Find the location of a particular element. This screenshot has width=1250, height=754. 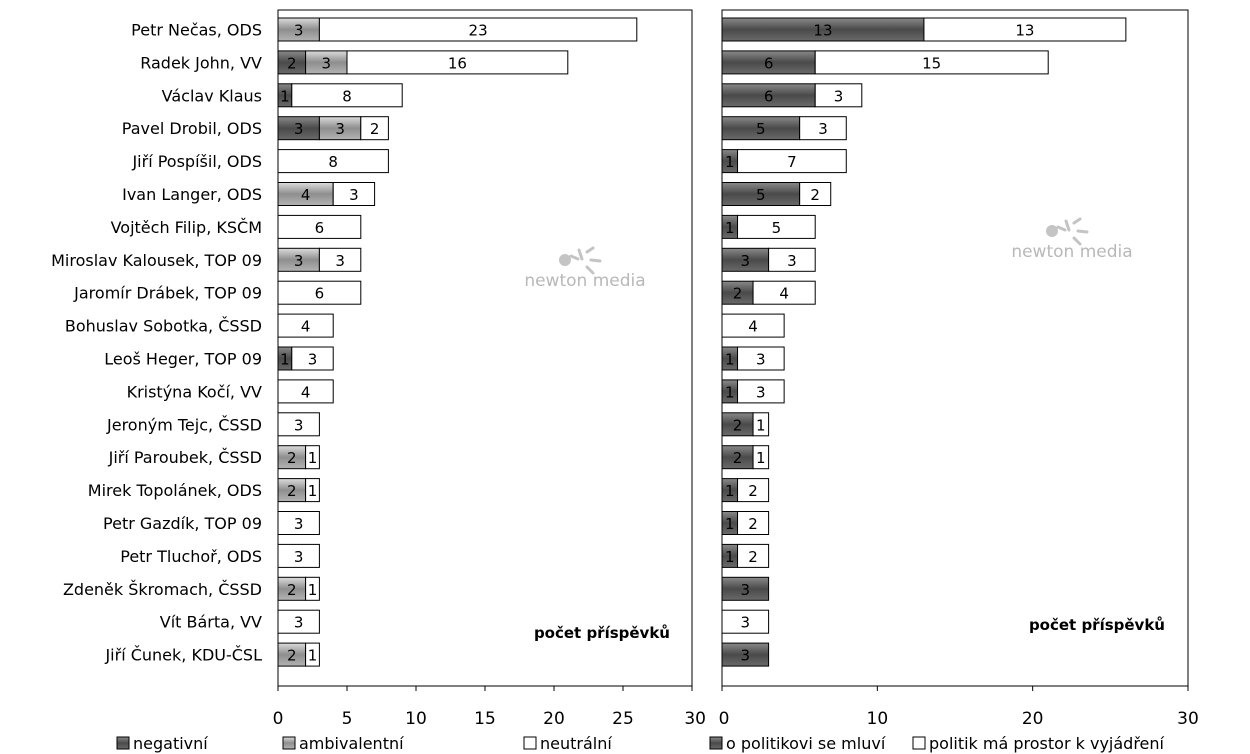

legend-label: ambivalentní is located at coordinates (351, 743).